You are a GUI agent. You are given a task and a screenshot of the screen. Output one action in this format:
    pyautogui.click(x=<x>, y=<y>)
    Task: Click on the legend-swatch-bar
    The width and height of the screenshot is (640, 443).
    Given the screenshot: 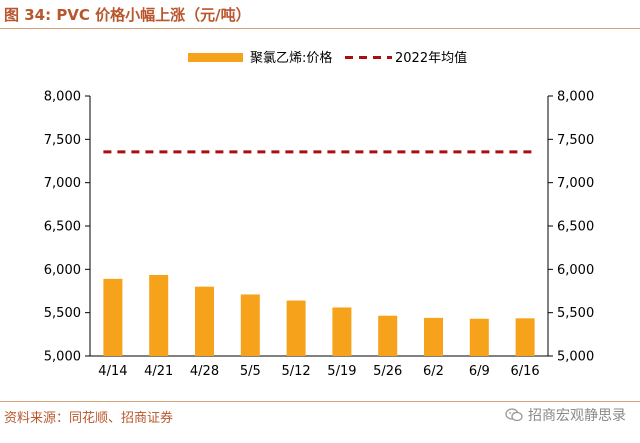 What is the action you would take?
    pyautogui.click(x=215, y=57)
    